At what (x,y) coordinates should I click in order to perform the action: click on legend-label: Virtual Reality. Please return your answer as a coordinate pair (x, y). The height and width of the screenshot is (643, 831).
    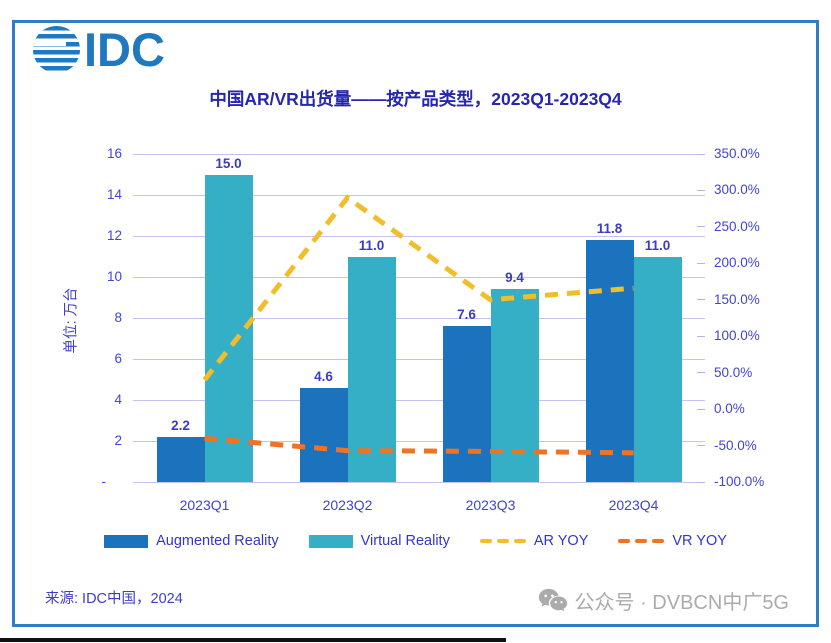
    Looking at the image, I should click on (405, 541).